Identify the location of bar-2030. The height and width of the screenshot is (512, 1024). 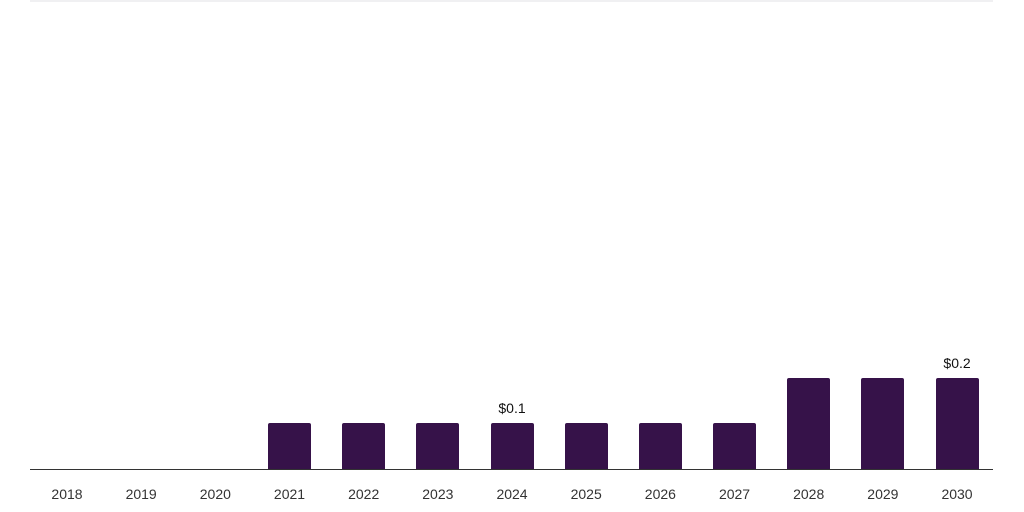
(957, 423).